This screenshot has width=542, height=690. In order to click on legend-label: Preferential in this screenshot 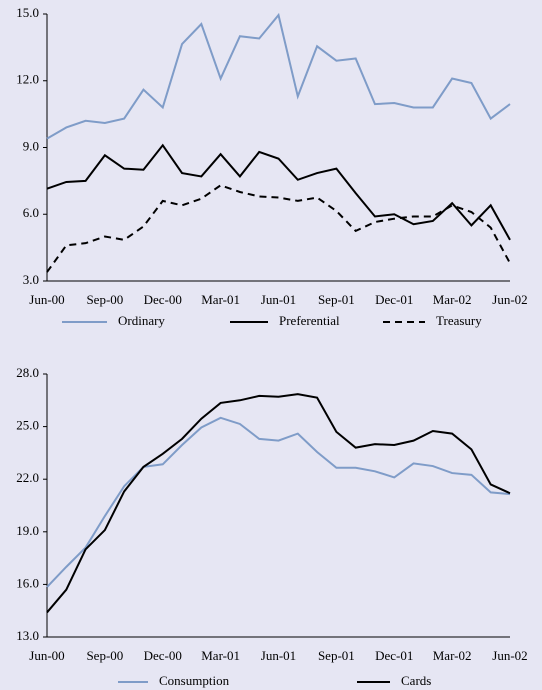, I will do `click(309, 320)`.